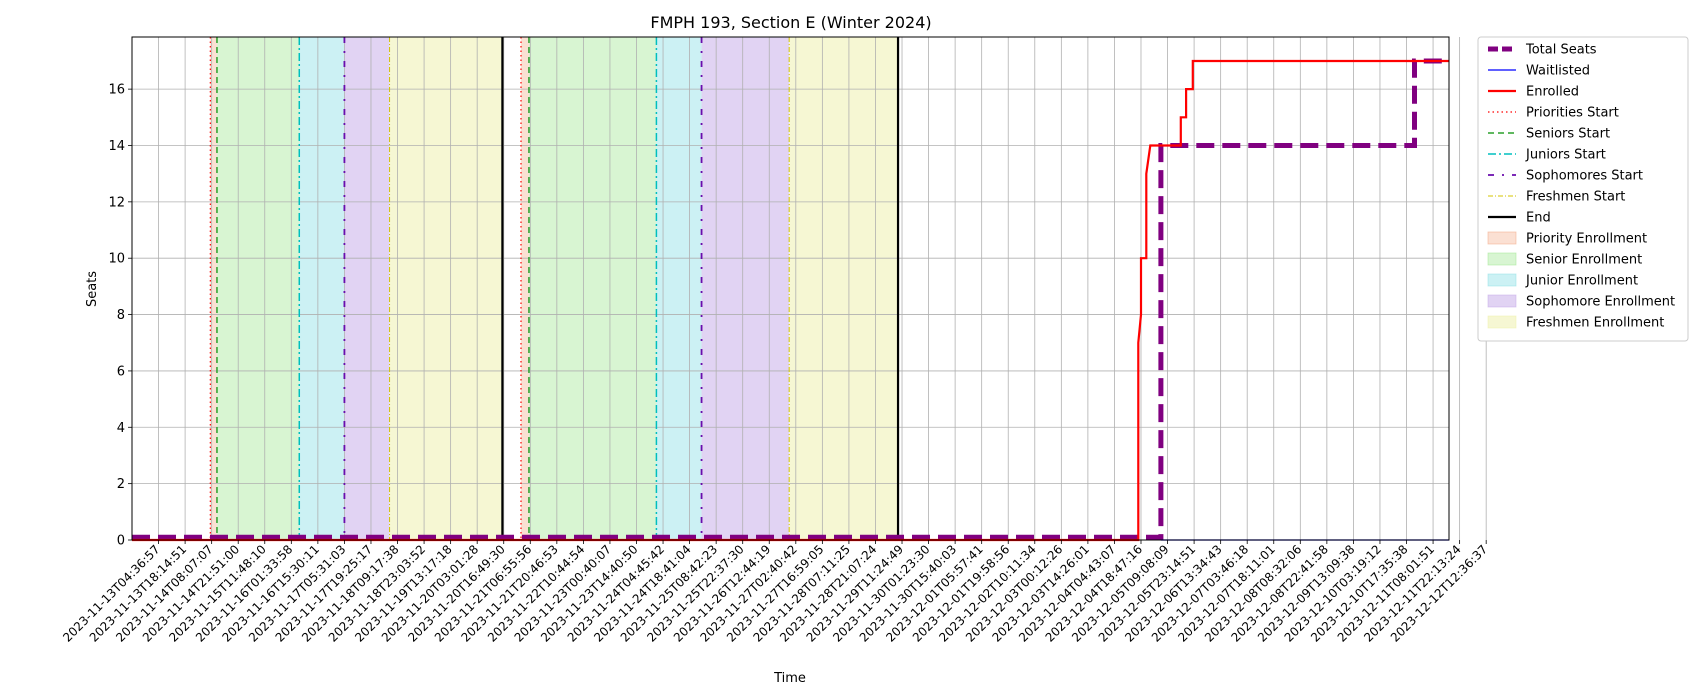 Image resolution: width=1700 pixels, height=700 pixels. I want to click on sophomores-start-legend-label: Sophomores Start, so click(1584, 176).